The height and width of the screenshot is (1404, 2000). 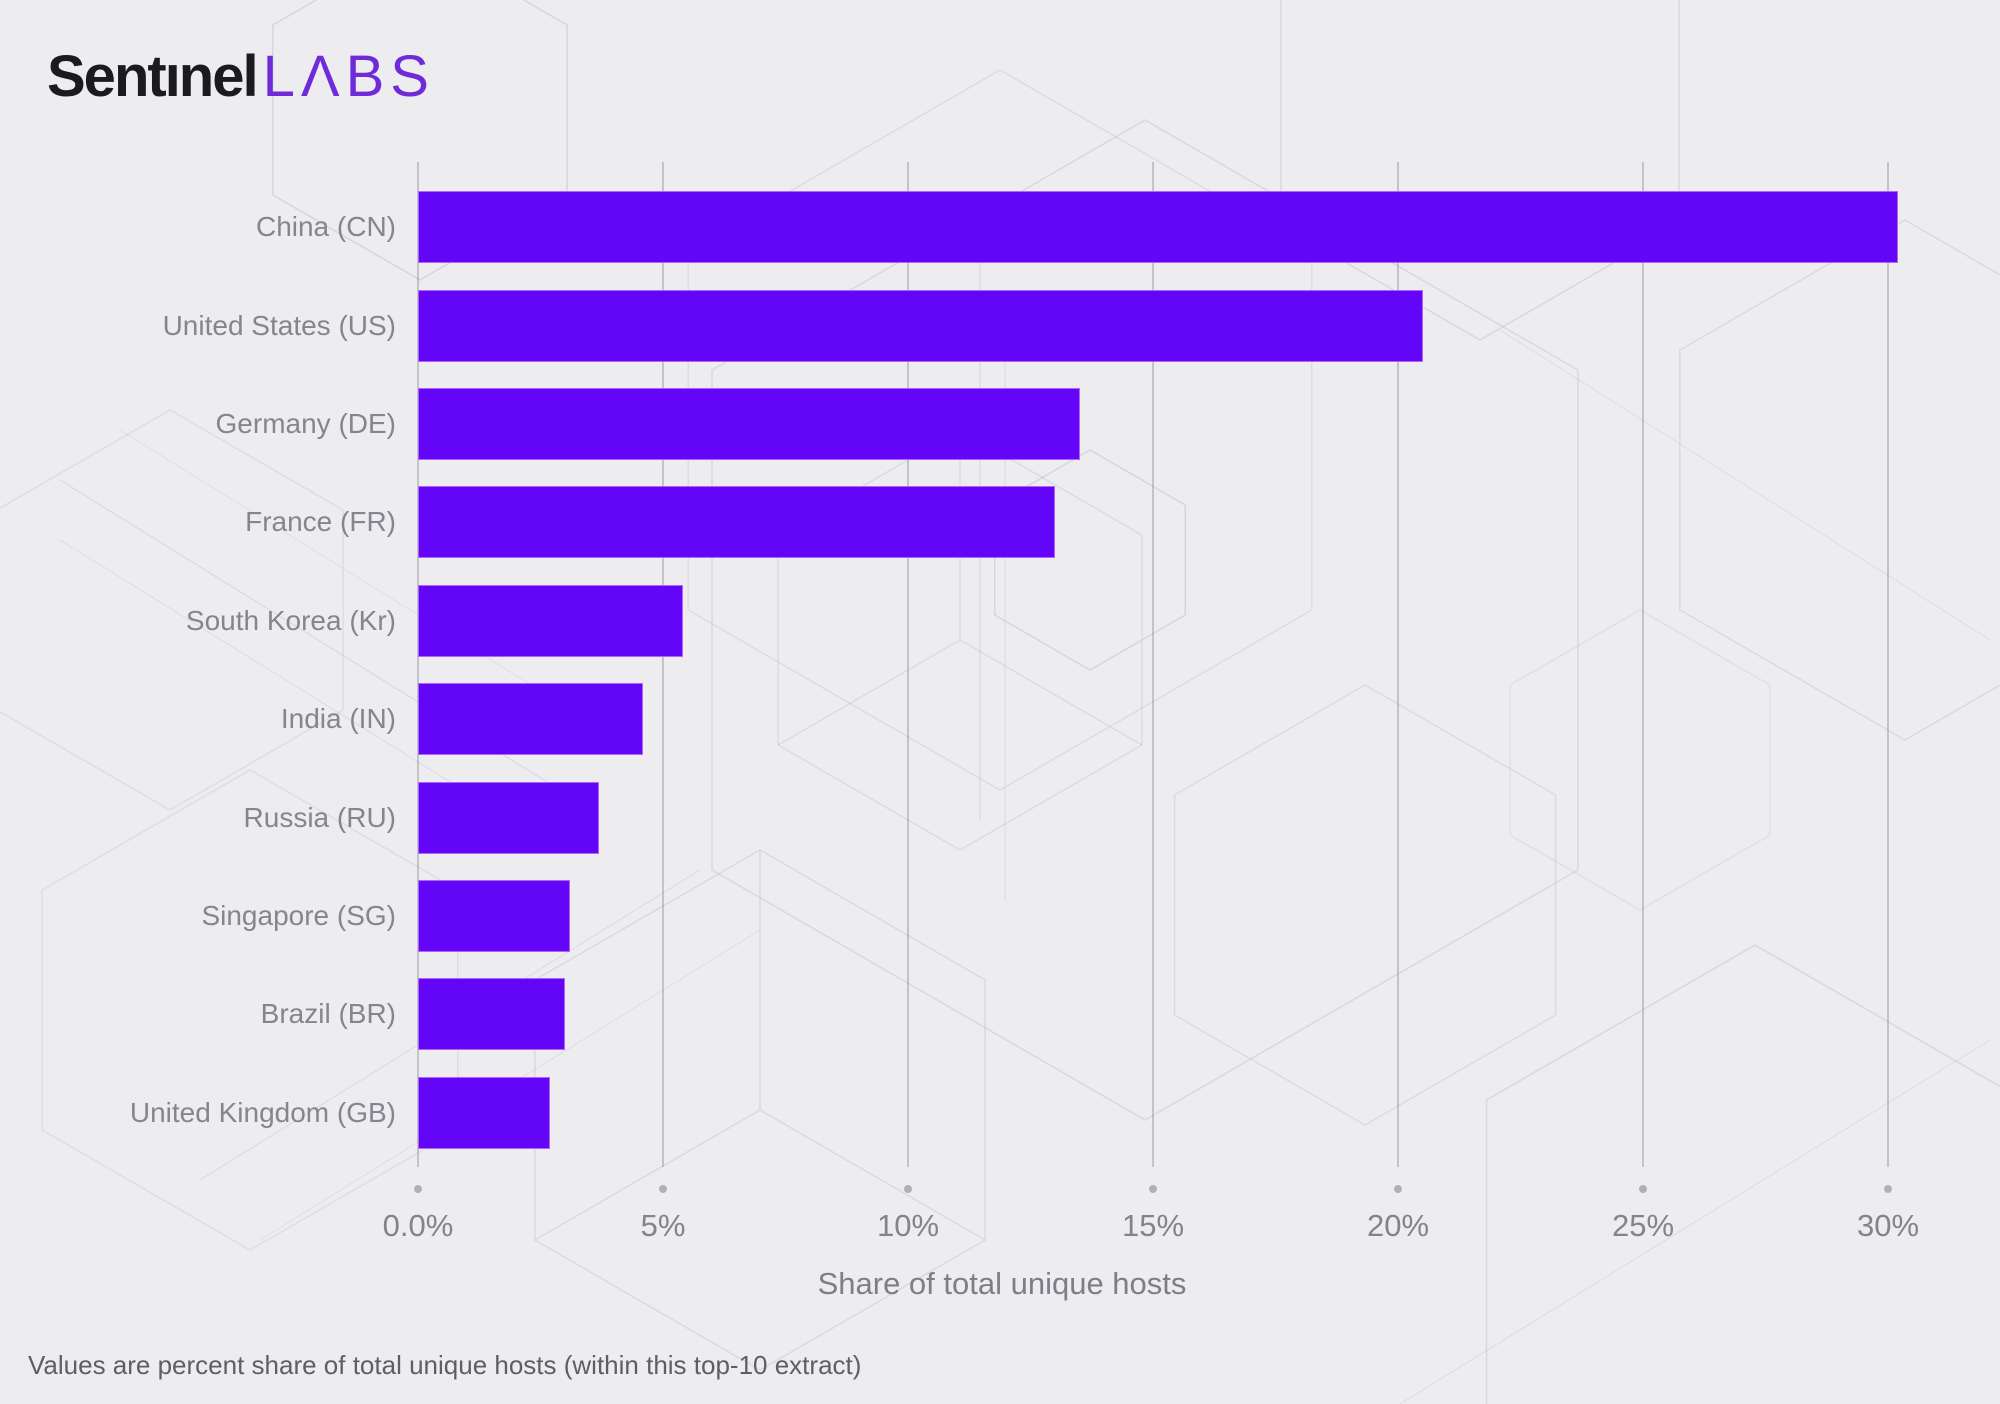 I want to click on x-tick-label: 15%, so click(x=1153, y=1225).